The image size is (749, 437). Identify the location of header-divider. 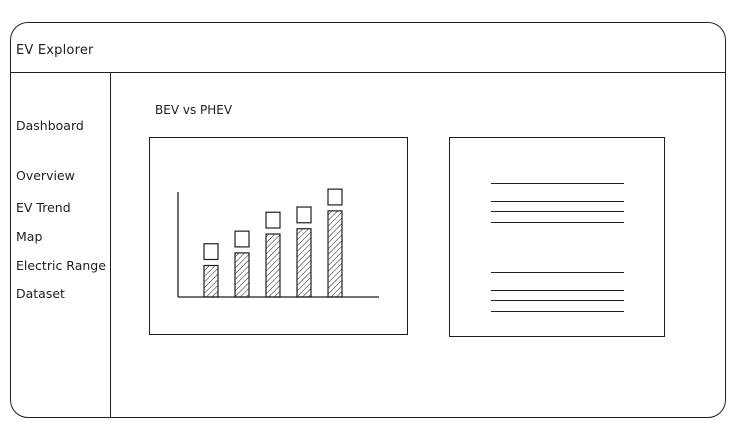
(368, 72).